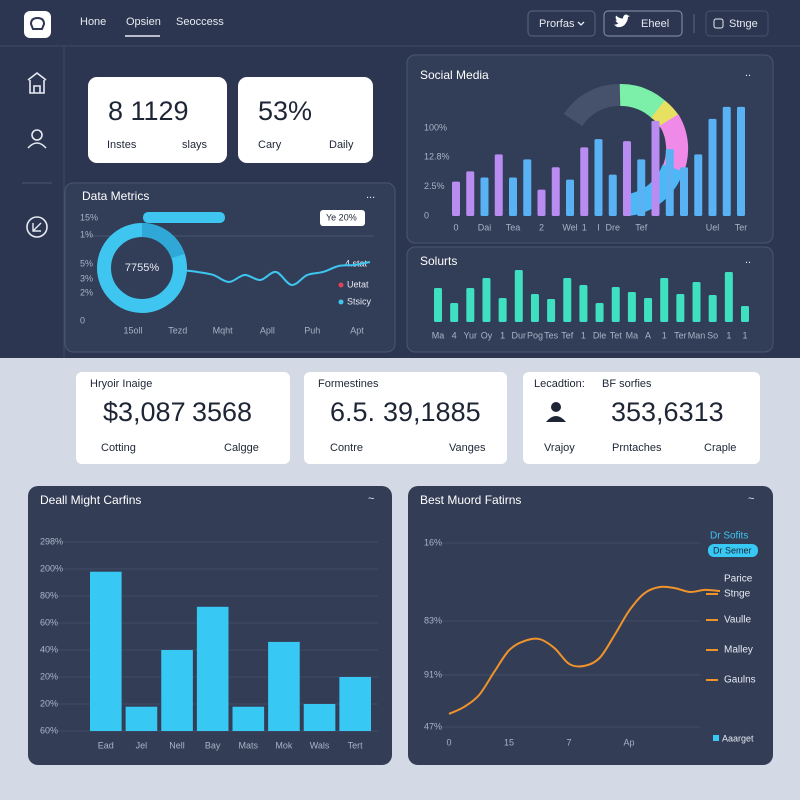  Describe the element at coordinates (738, 738) in the screenshot. I see `footer-label: Aaarget` at that location.